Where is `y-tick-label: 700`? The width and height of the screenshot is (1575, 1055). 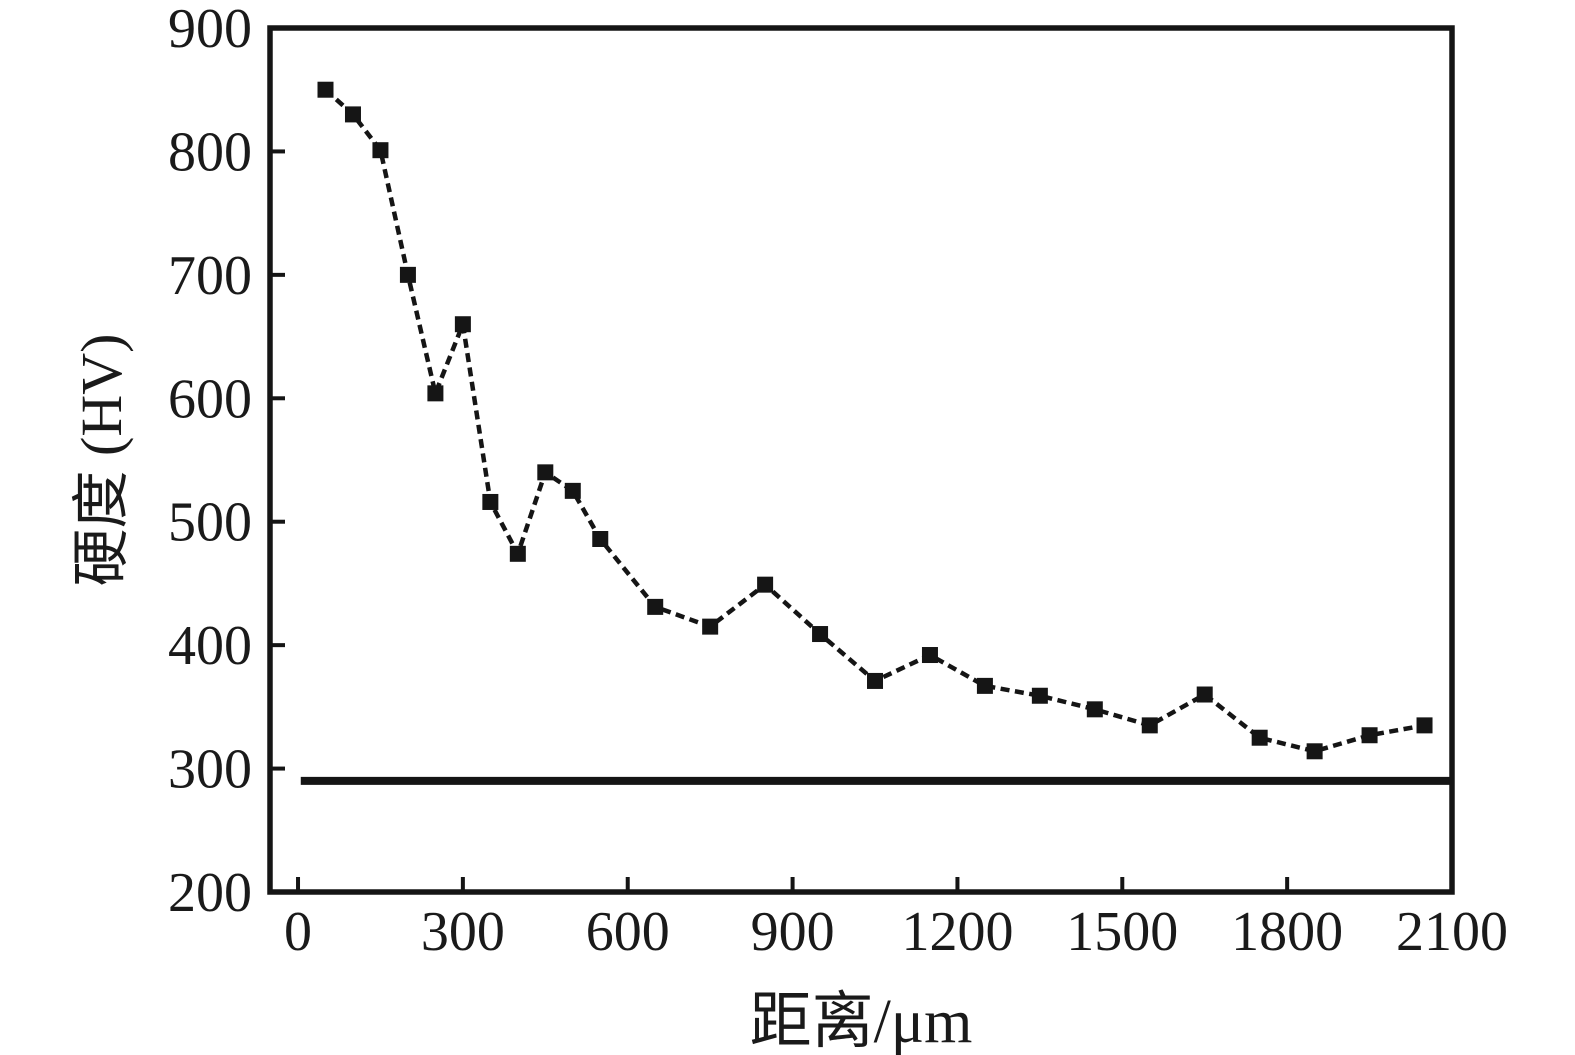 y-tick-label: 700 is located at coordinates (210, 276).